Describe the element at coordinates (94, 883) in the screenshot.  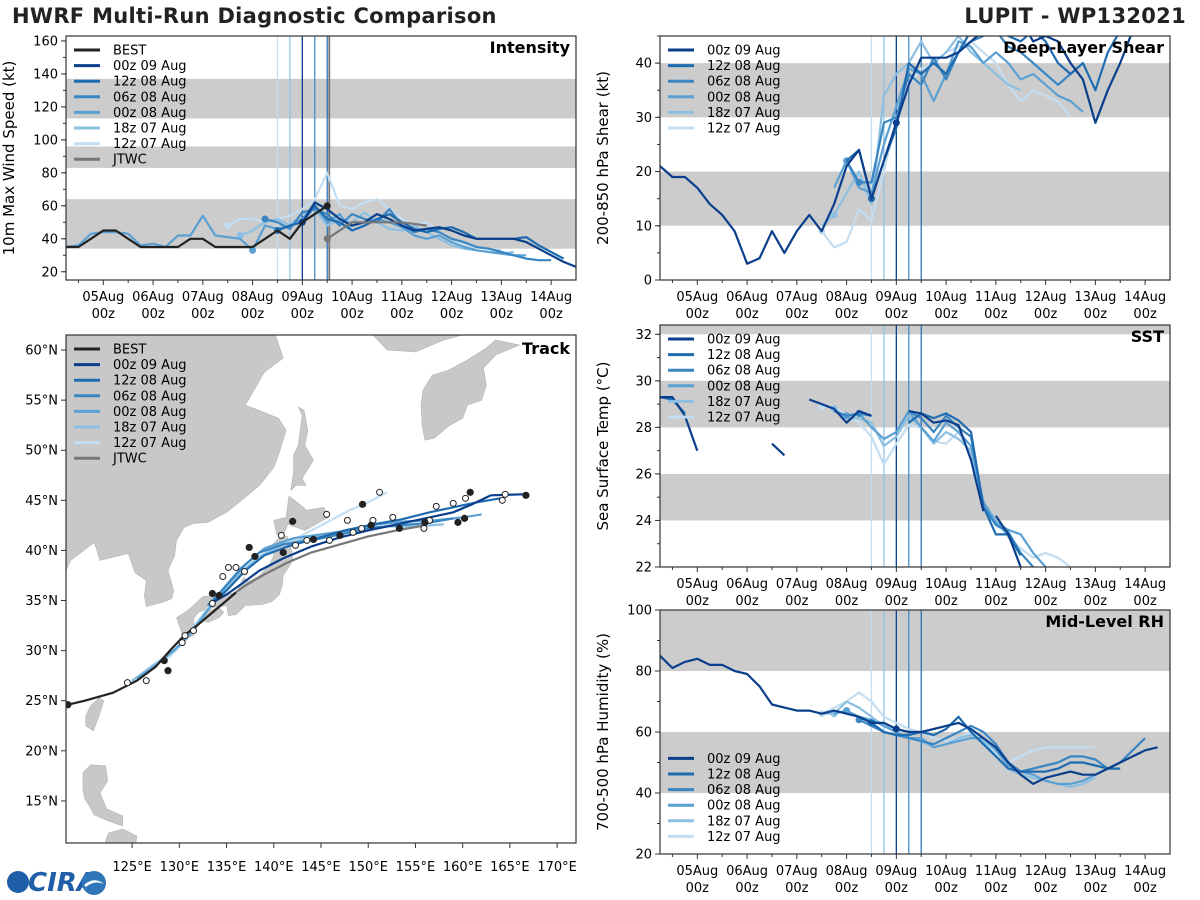
I see `logo-swirl-icon` at that location.